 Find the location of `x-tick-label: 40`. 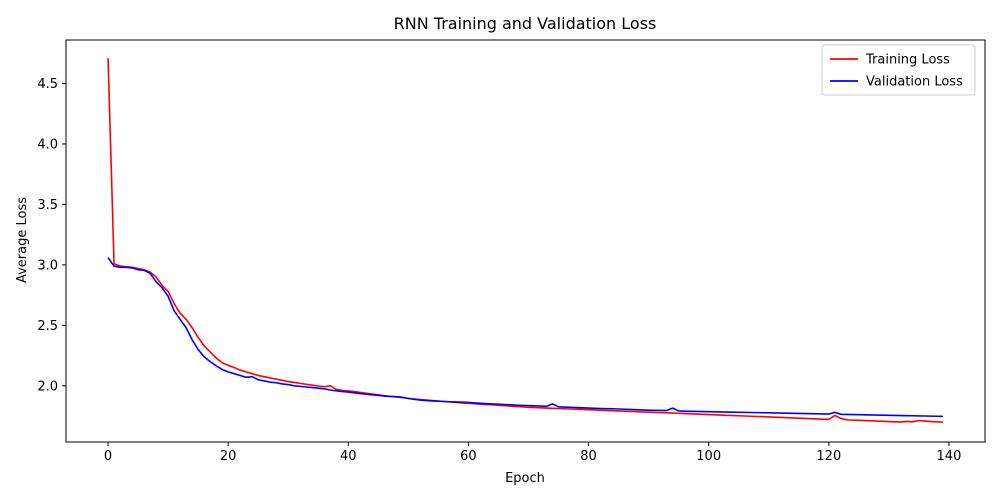

x-tick-label: 40 is located at coordinates (348, 456).